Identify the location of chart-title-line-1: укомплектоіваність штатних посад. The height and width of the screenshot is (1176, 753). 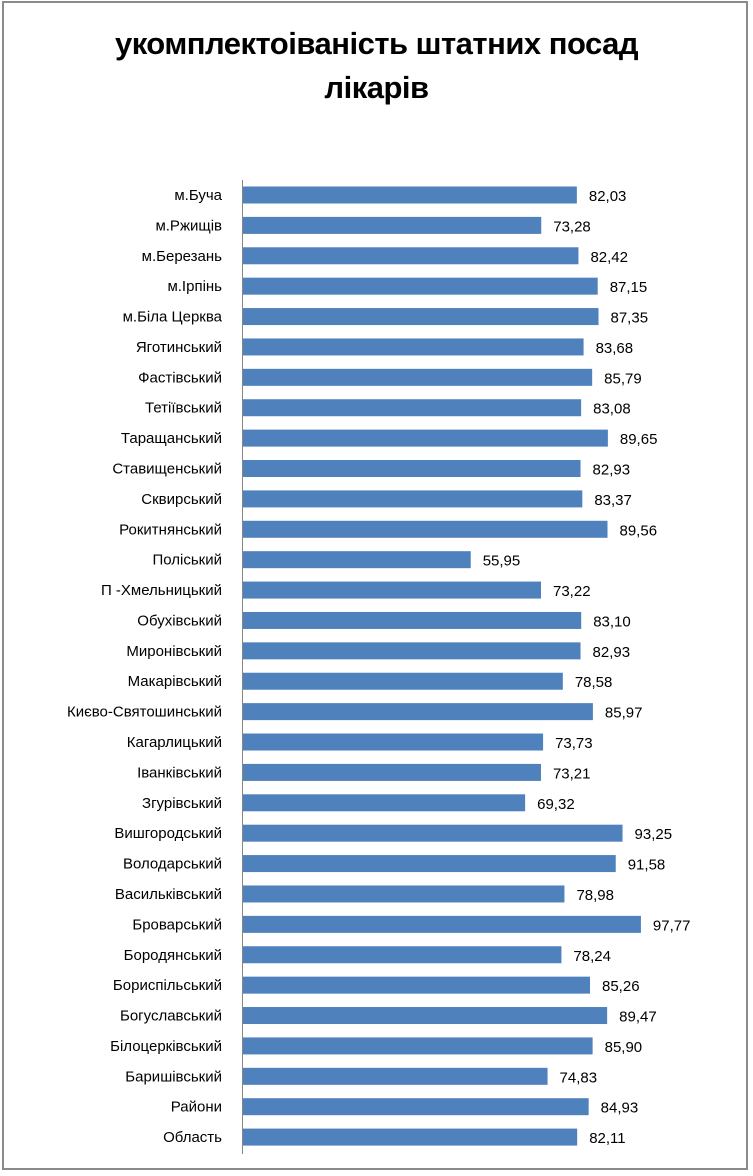
(376, 43).